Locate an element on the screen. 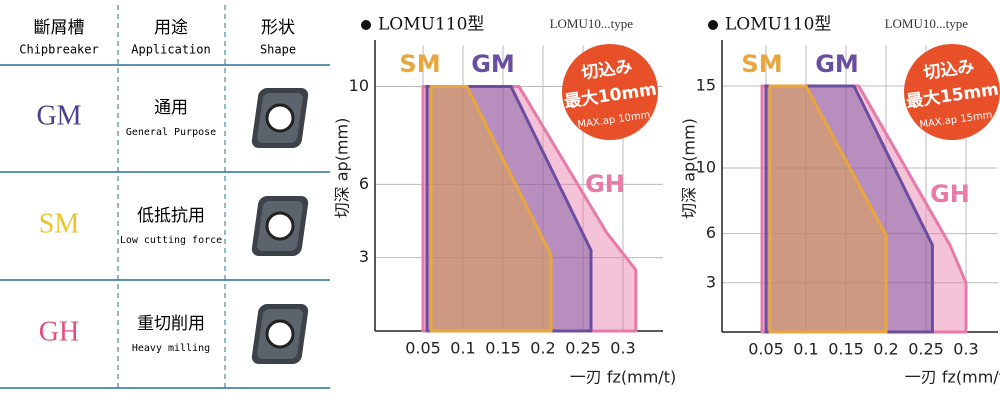 The image size is (1000, 404). application-zh: 低抵抗用 is located at coordinates (171, 216).